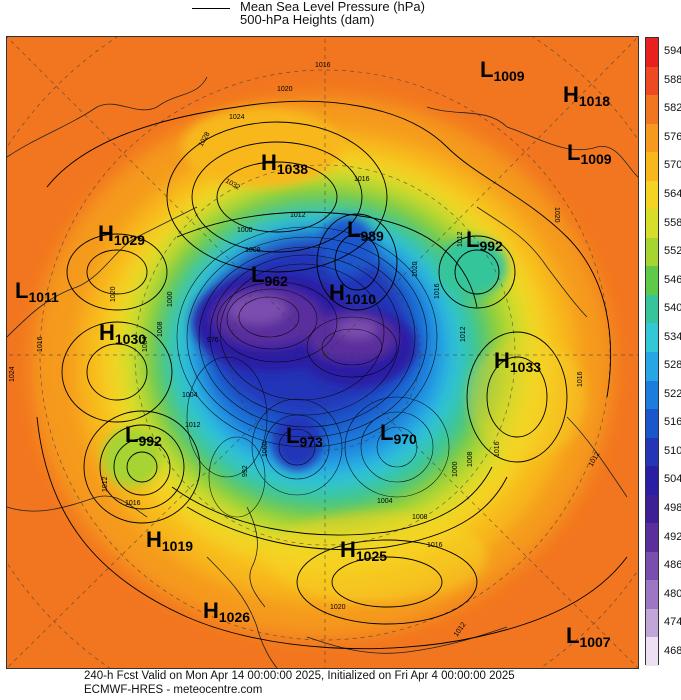  I want to click on coast-north-america, so click(107, 117).